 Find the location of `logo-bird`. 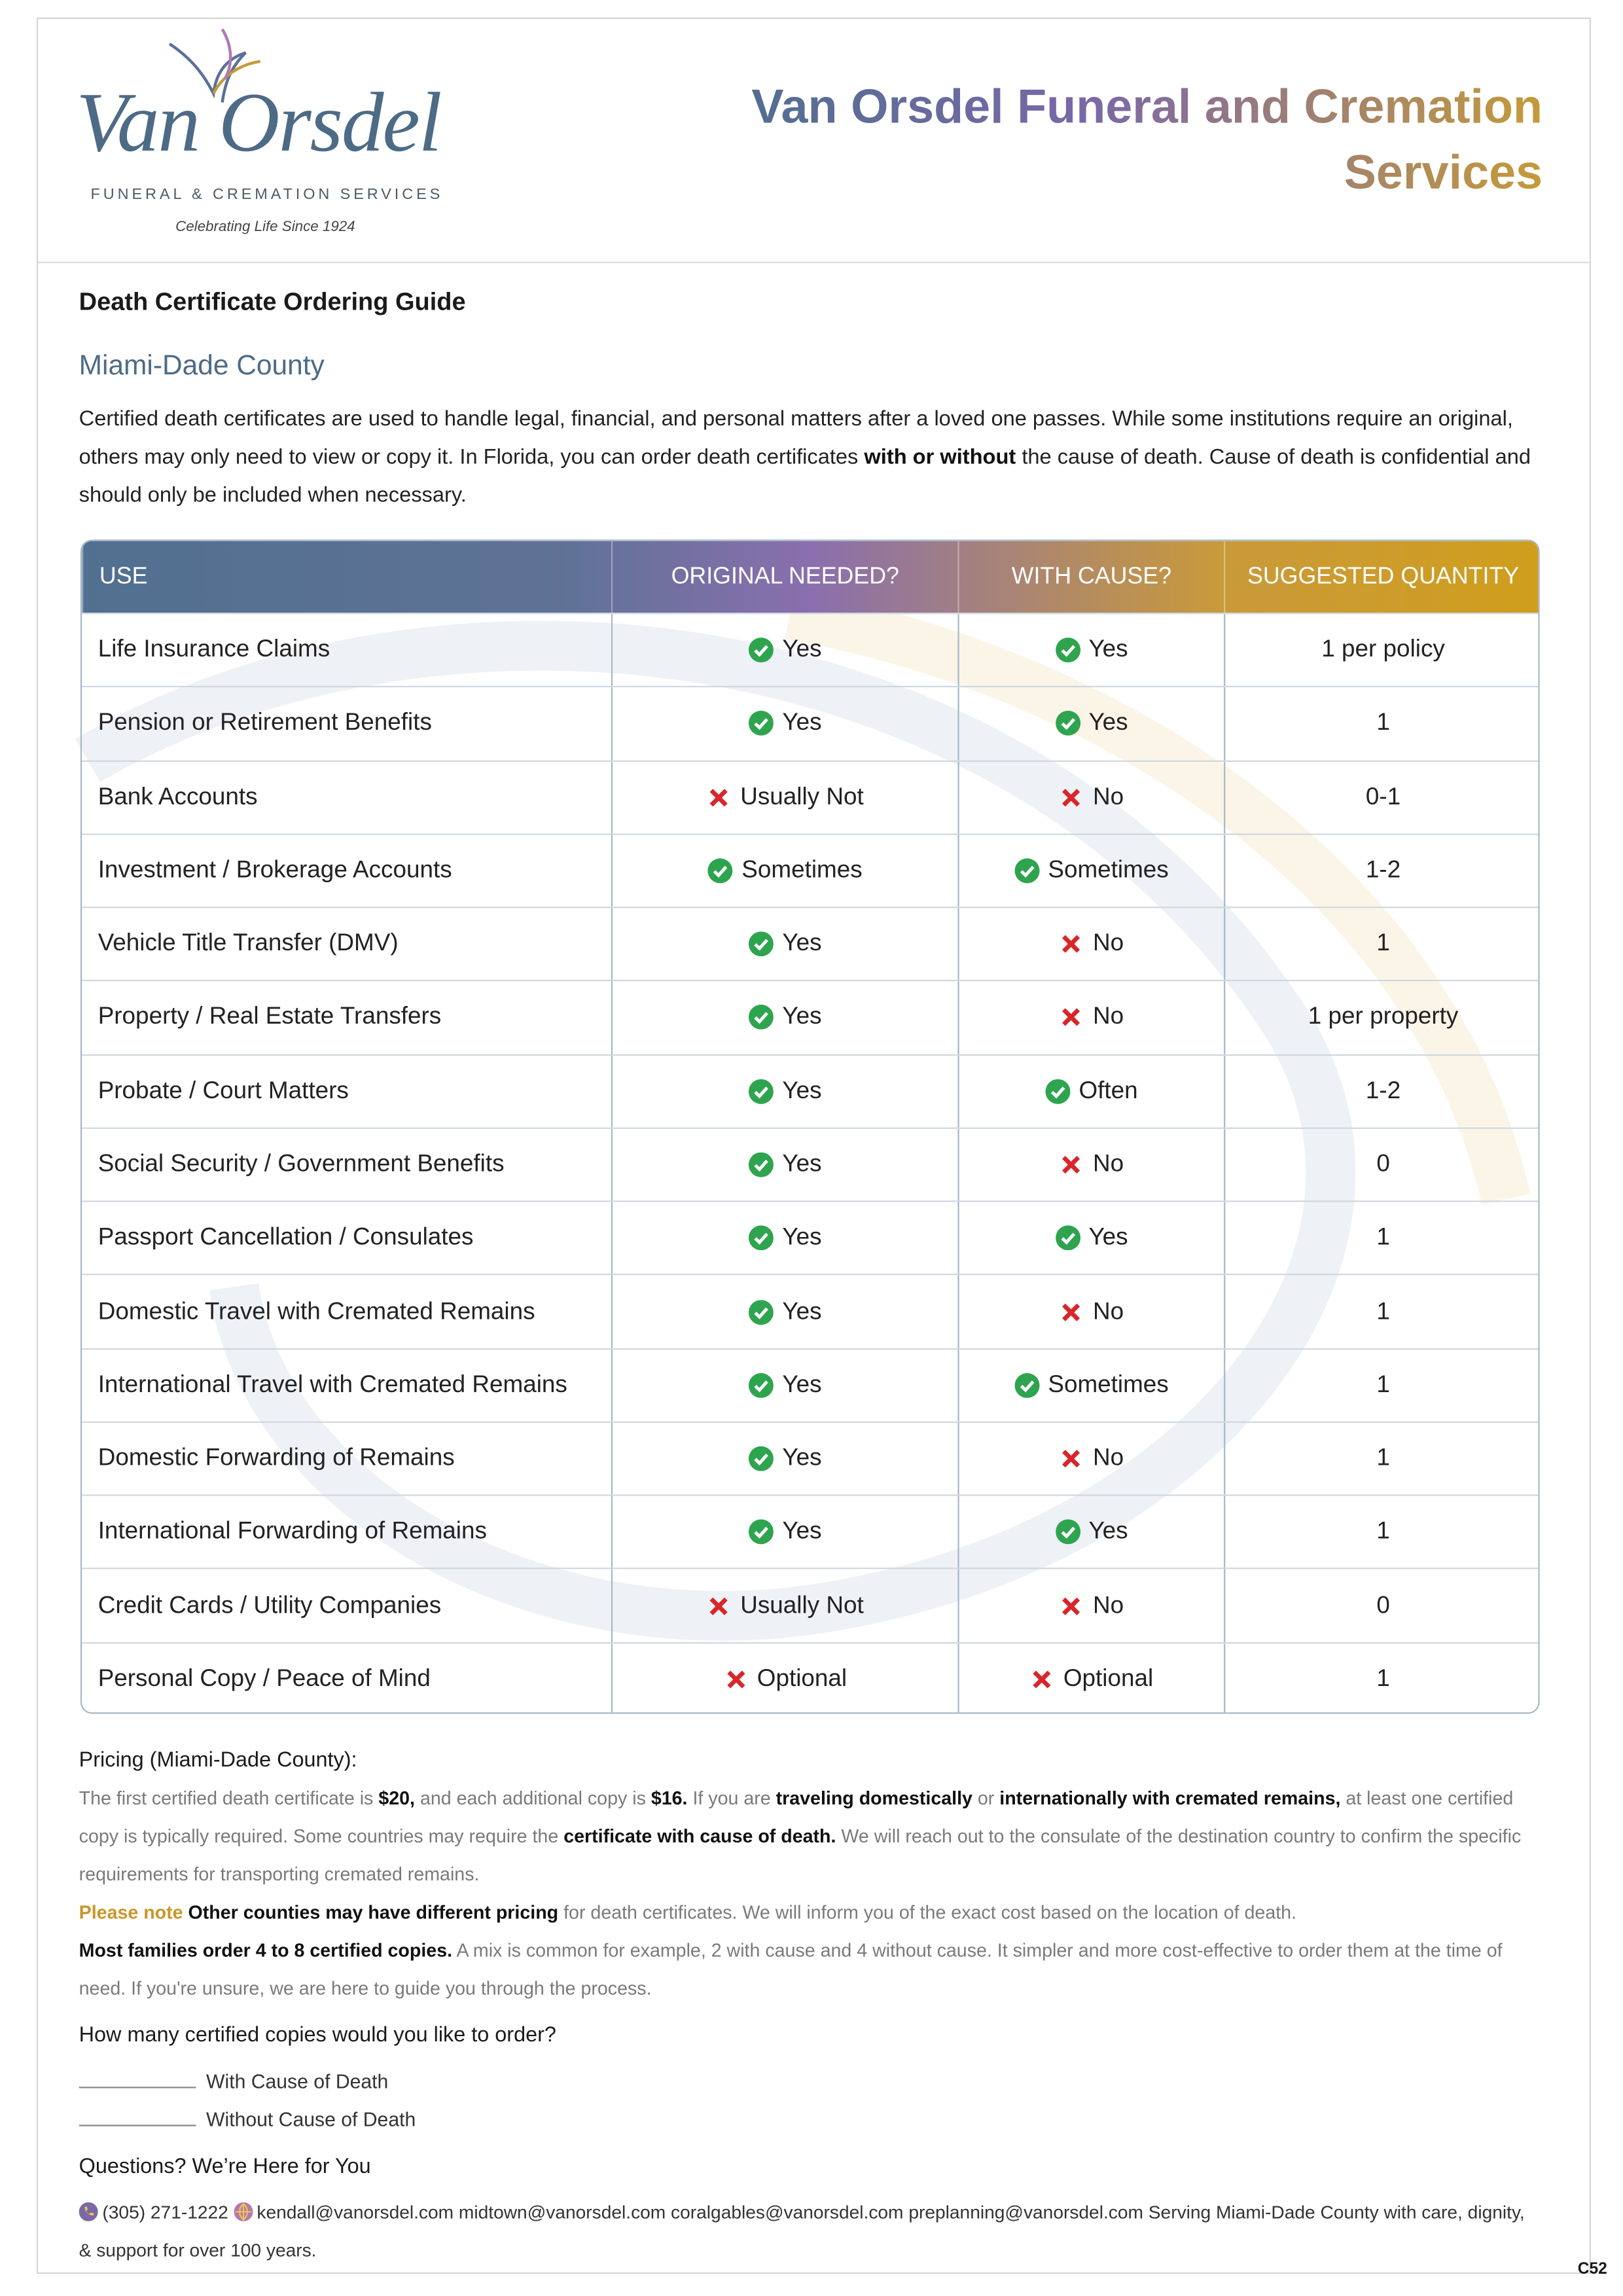

logo-bird is located at coordinates (214, 65).